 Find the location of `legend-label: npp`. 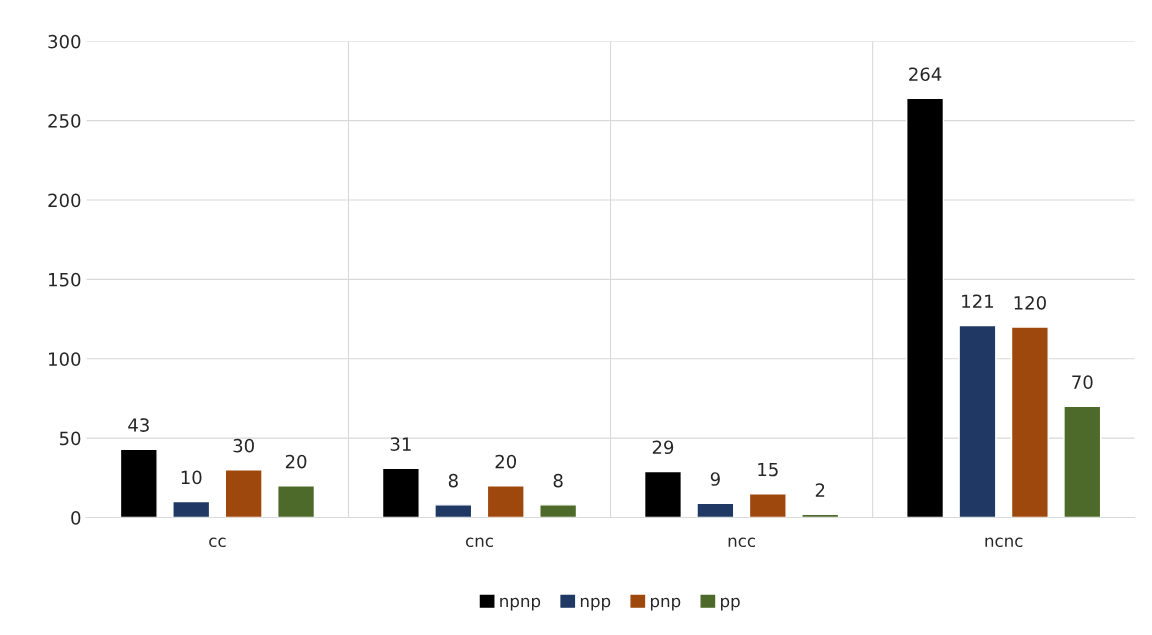

legend-label: npp is located at coordinates (595, 604).